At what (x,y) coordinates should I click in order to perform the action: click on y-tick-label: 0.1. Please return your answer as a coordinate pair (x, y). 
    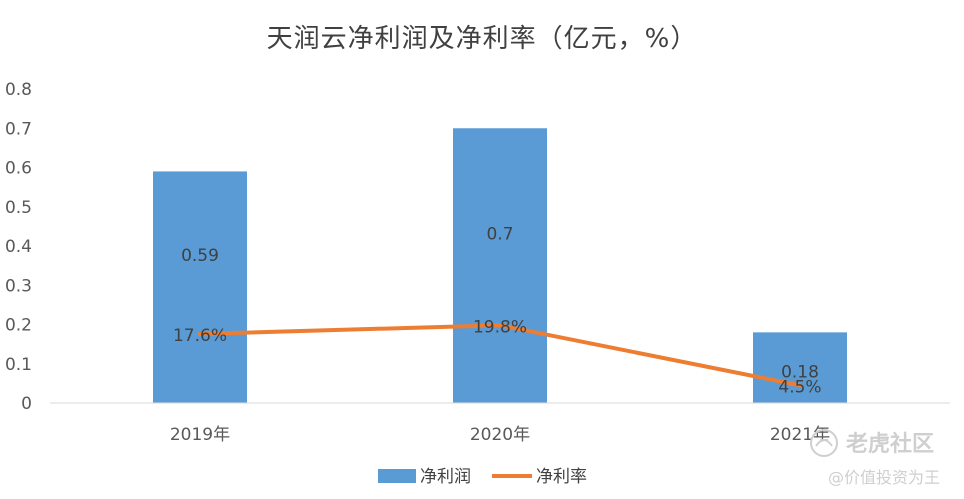
    Looking at the image, I should click on (18, 365).